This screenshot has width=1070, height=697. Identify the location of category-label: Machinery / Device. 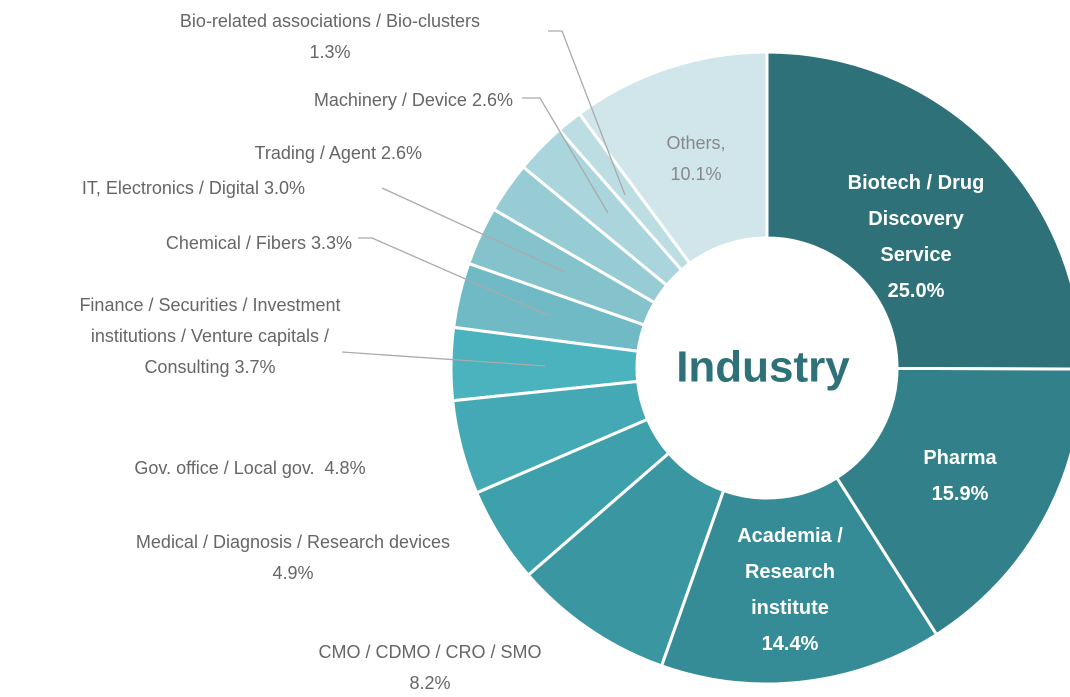
(390, 100).